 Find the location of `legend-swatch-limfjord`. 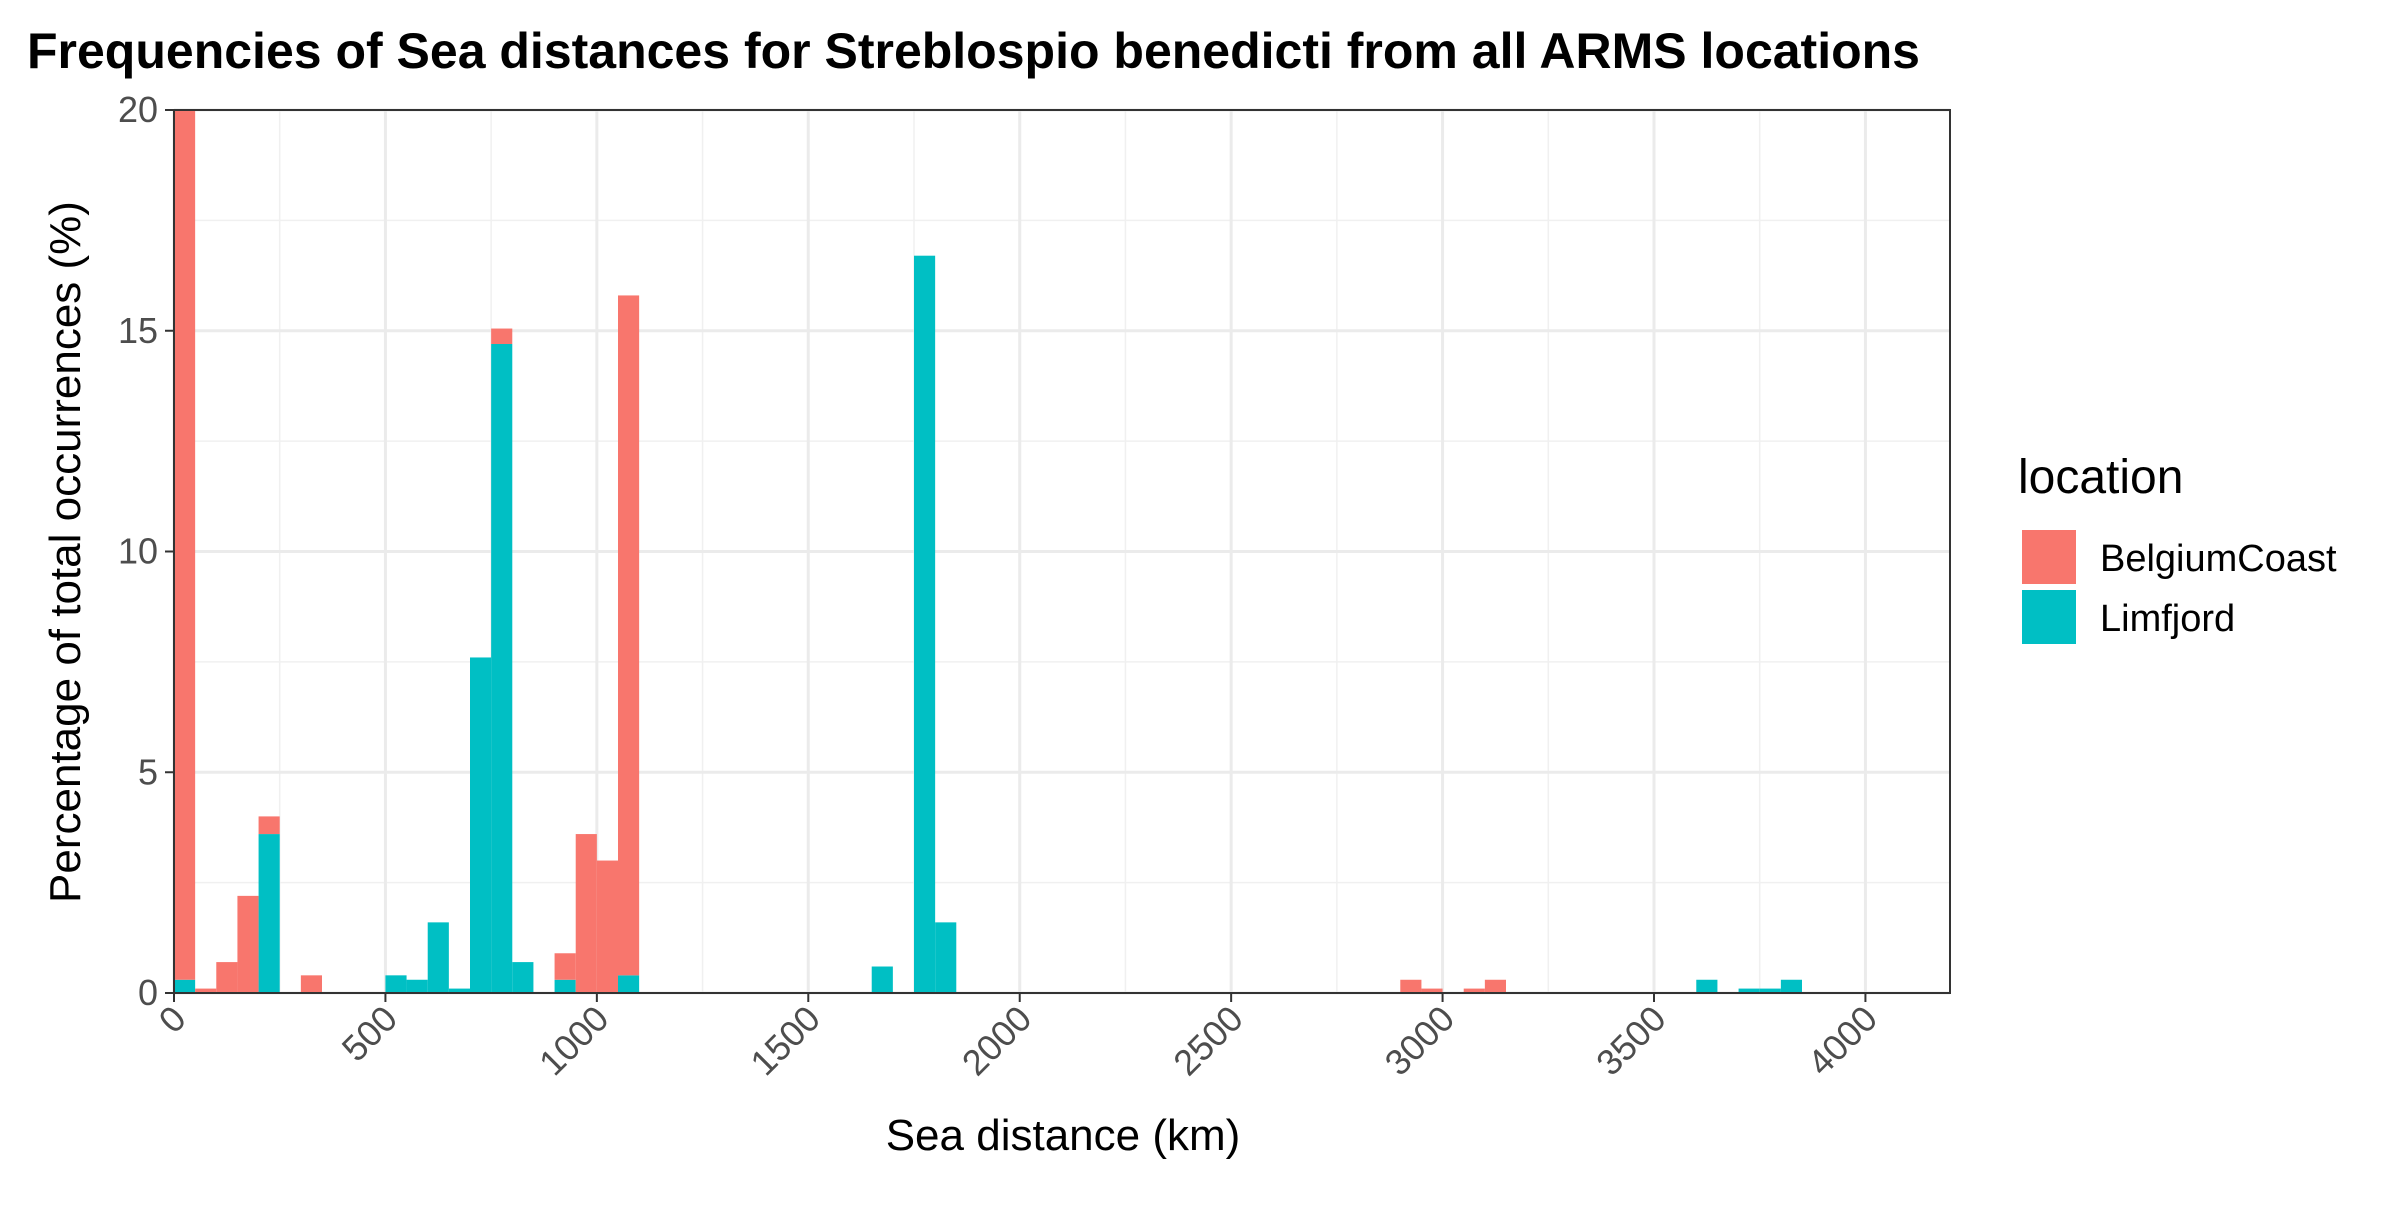

legend-swatch-limfjord is located at coordinates (2049, 617).